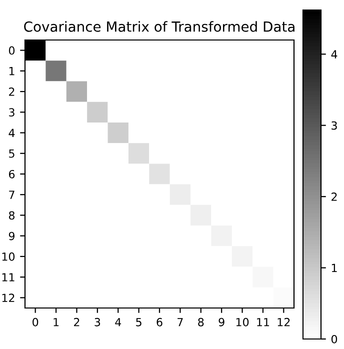 The image size is (344, 349). What do you see at coordinates (159, 322) in the screenshot?
I see `x-tick-label: 6` at bounding box center [159, 322].